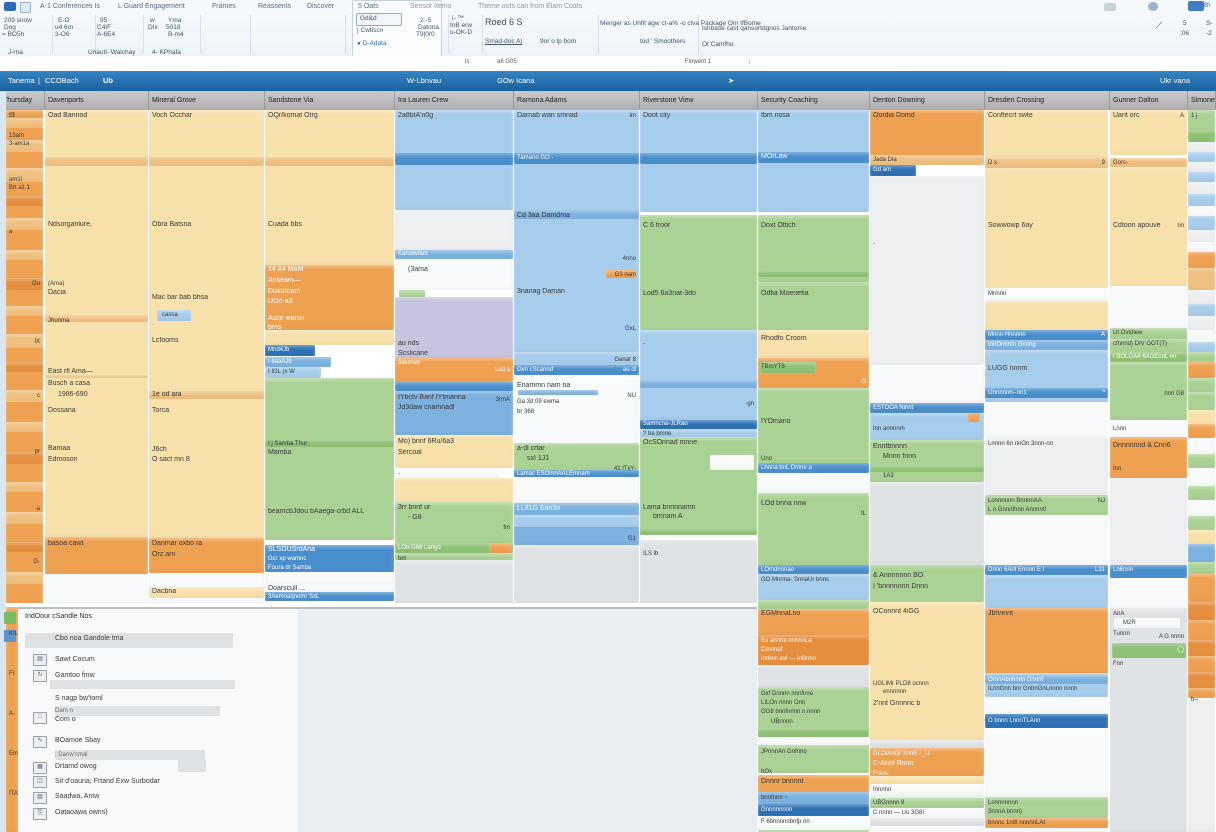 The image size is (1216, 832). I want to click on ribbon-button: DIx, so click(153, 27).